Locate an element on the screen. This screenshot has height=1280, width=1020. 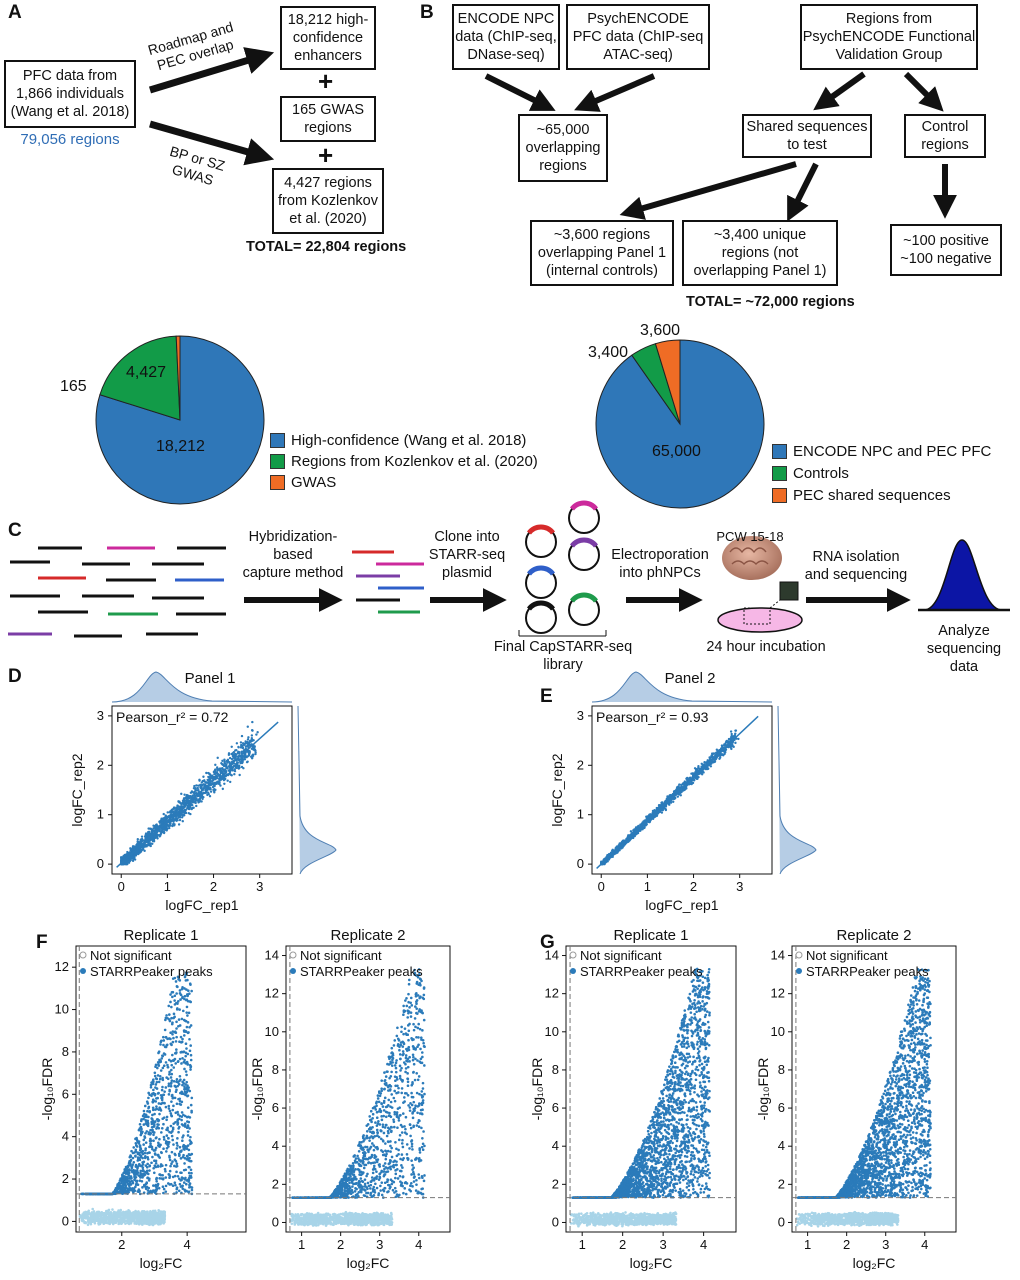
incubation-label: 24 hour incubation is located at coordinates (766, 647).